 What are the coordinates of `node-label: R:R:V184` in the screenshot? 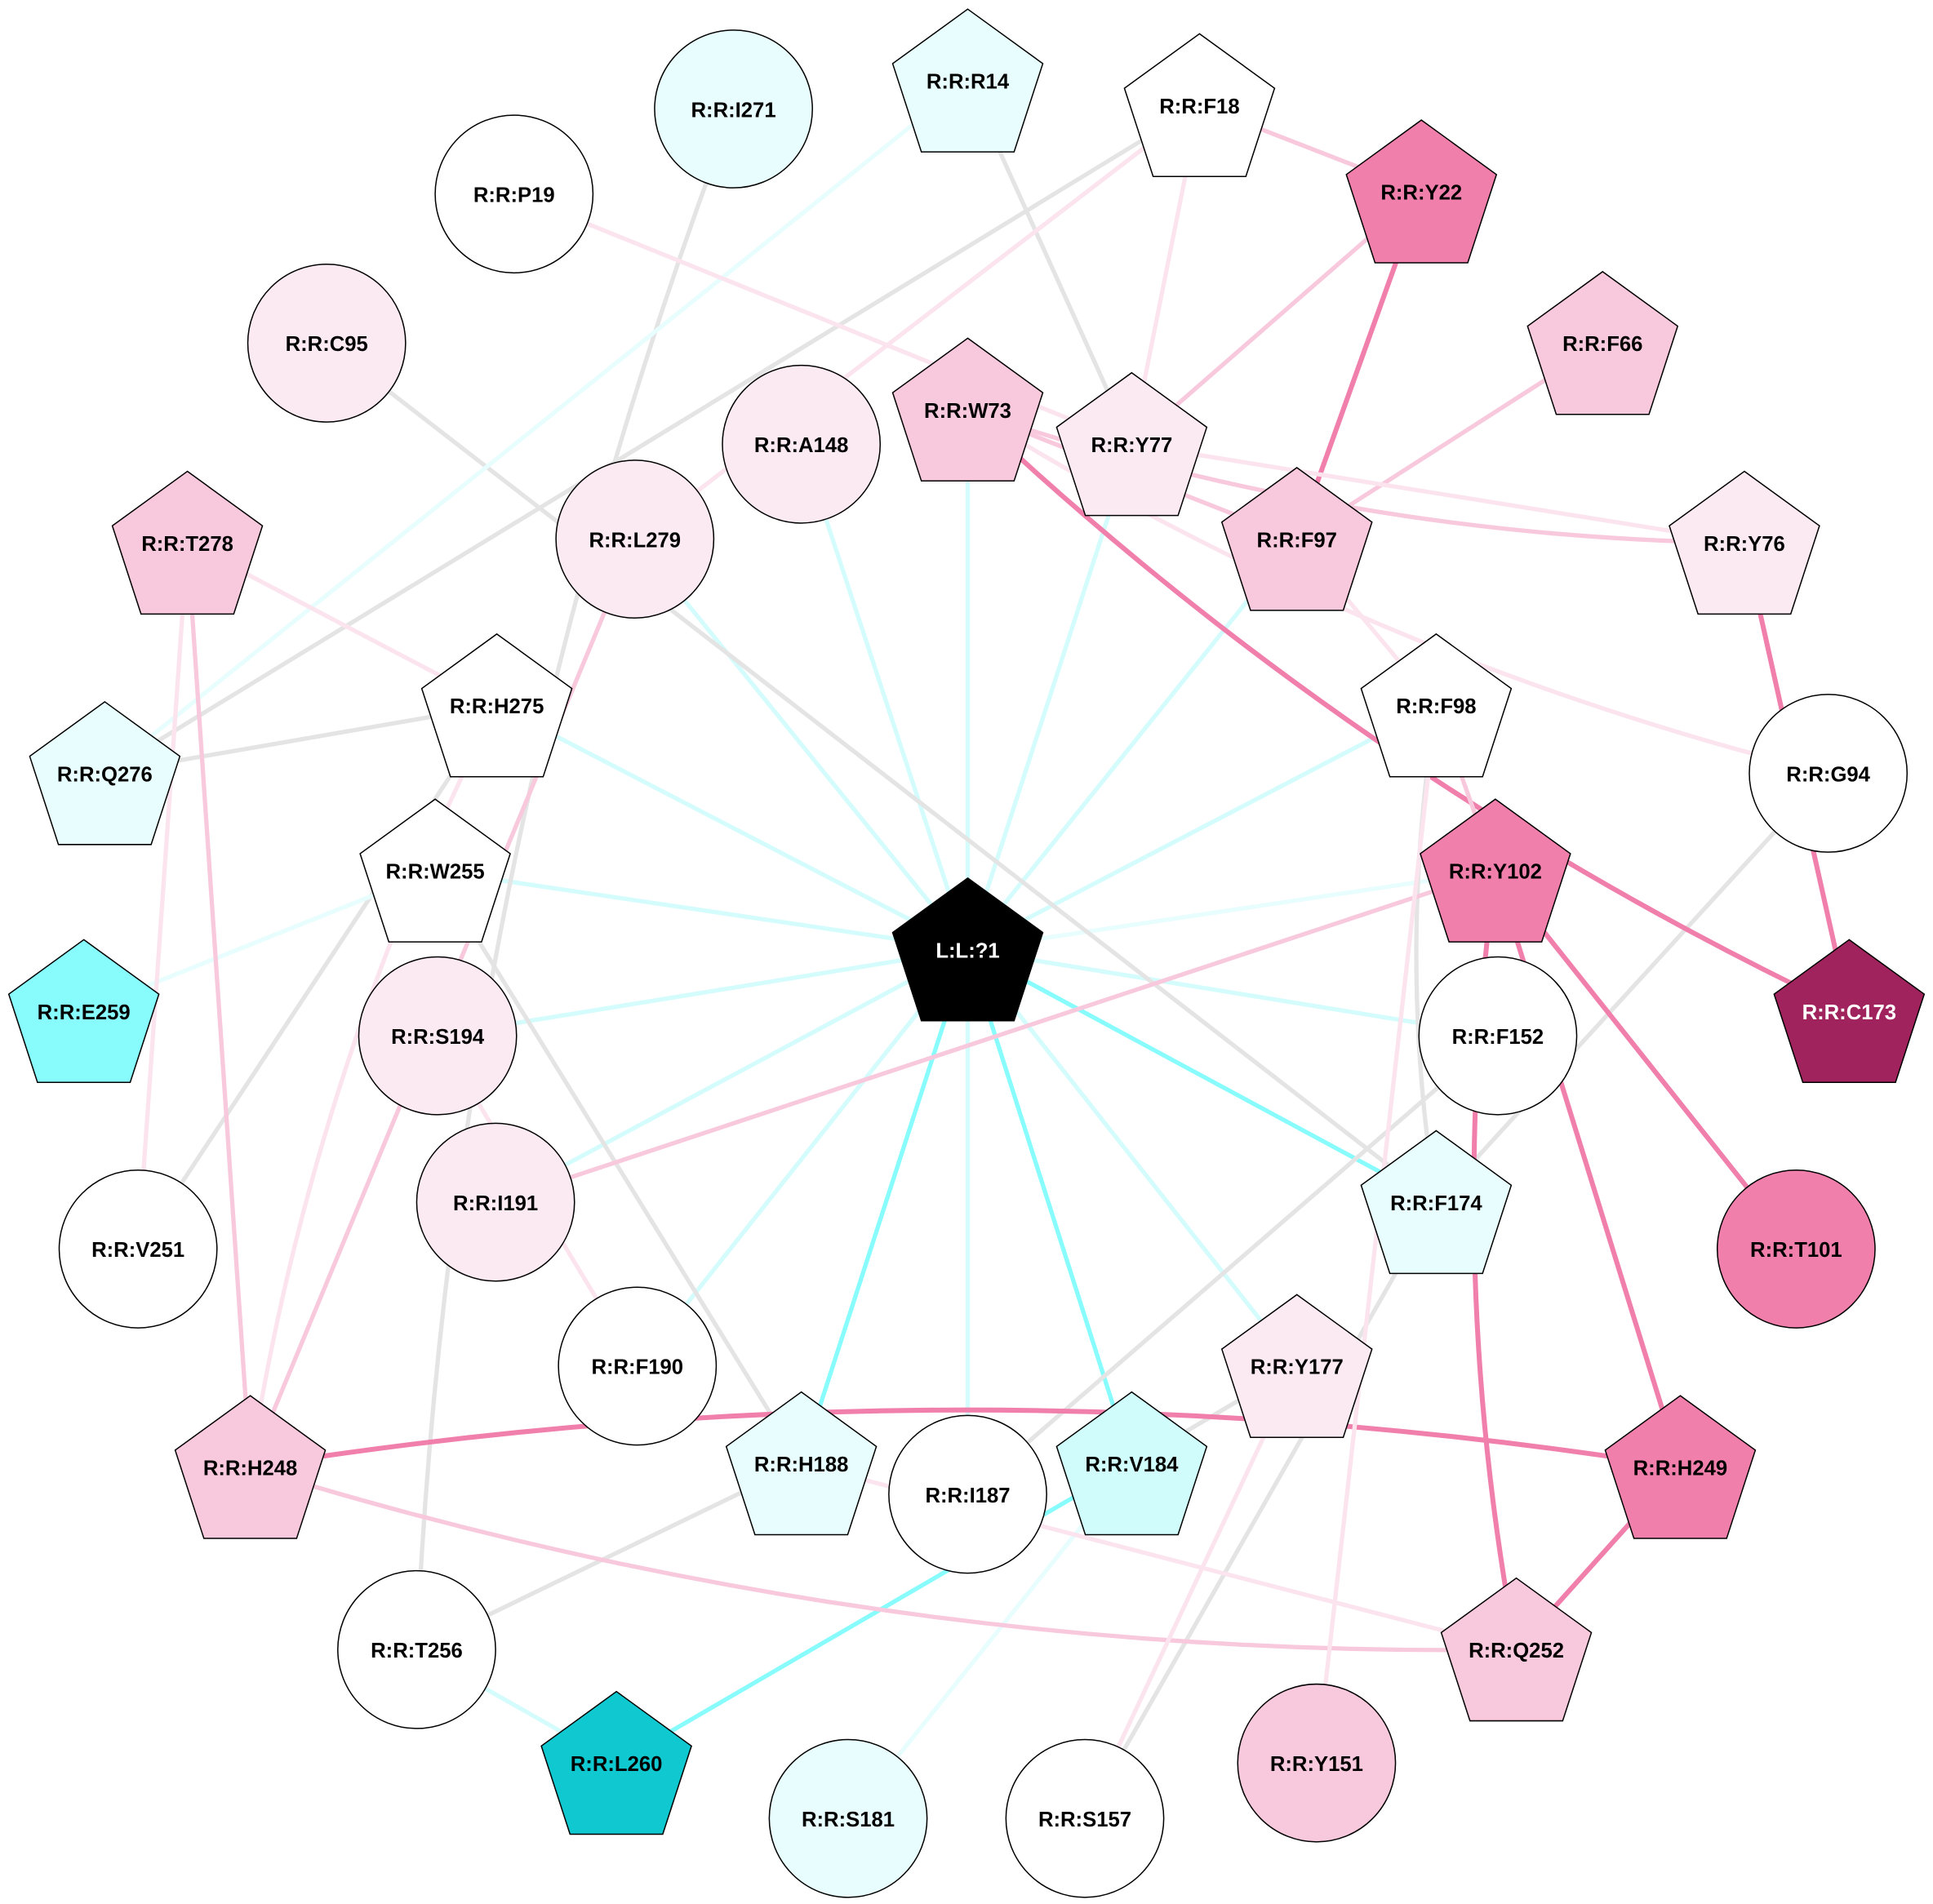 It's located at (1132, 1465).